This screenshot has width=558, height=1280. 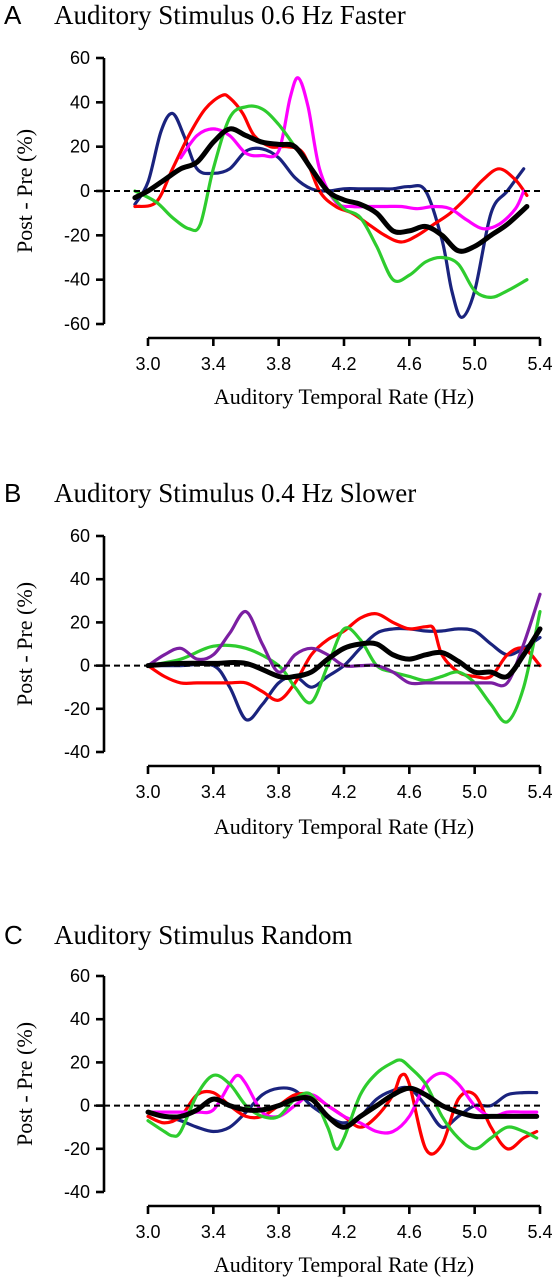 What do you see at coordinates (203, 935) in the screenshot?
I see `chart-title: Auditory Stimulus Random` at bounding box center [203, 935].